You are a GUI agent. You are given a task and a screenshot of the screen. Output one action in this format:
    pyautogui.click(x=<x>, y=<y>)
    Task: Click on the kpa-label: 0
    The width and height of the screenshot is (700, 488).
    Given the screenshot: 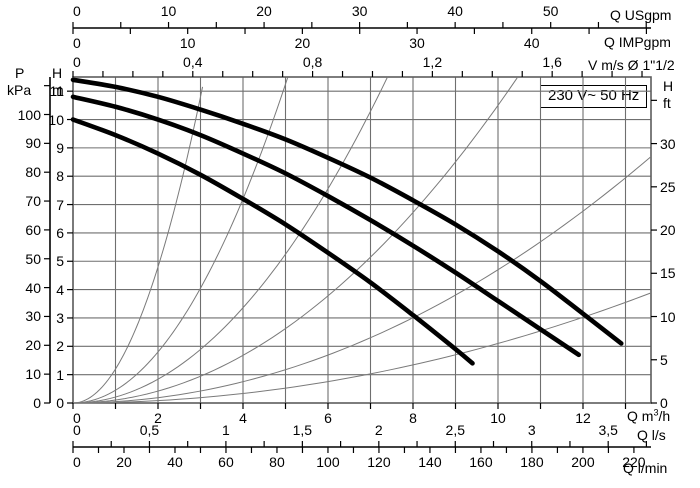 What is the action you would take?
    pyautogui.click(x=37, y=403)
    